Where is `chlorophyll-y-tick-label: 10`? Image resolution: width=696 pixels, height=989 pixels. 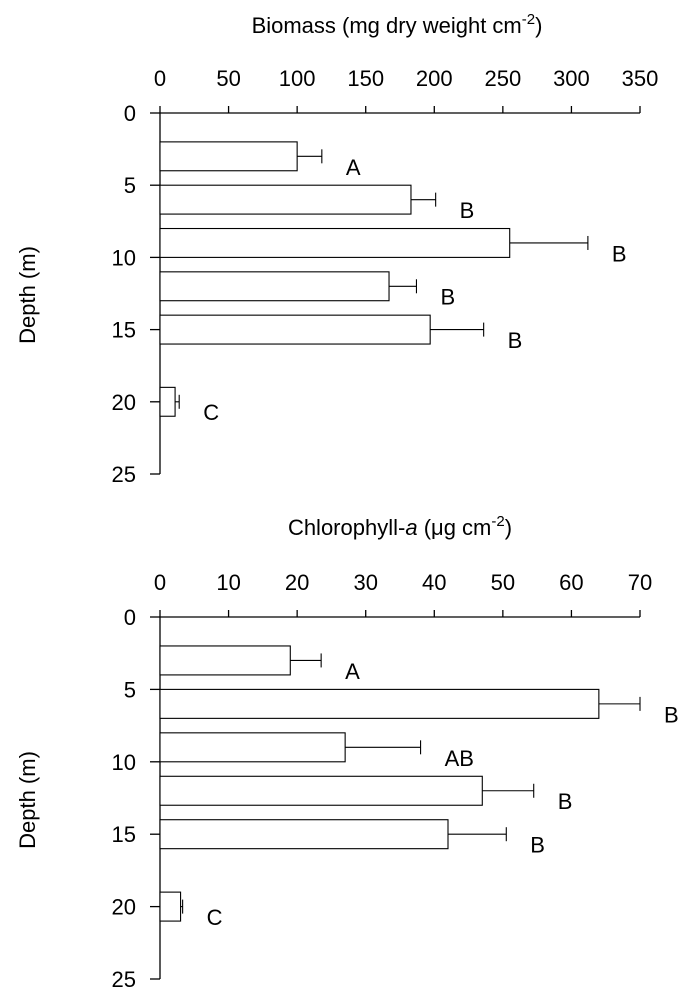 chlorophyll-y-tick-label: 10 is located at coordinates (124, 762).